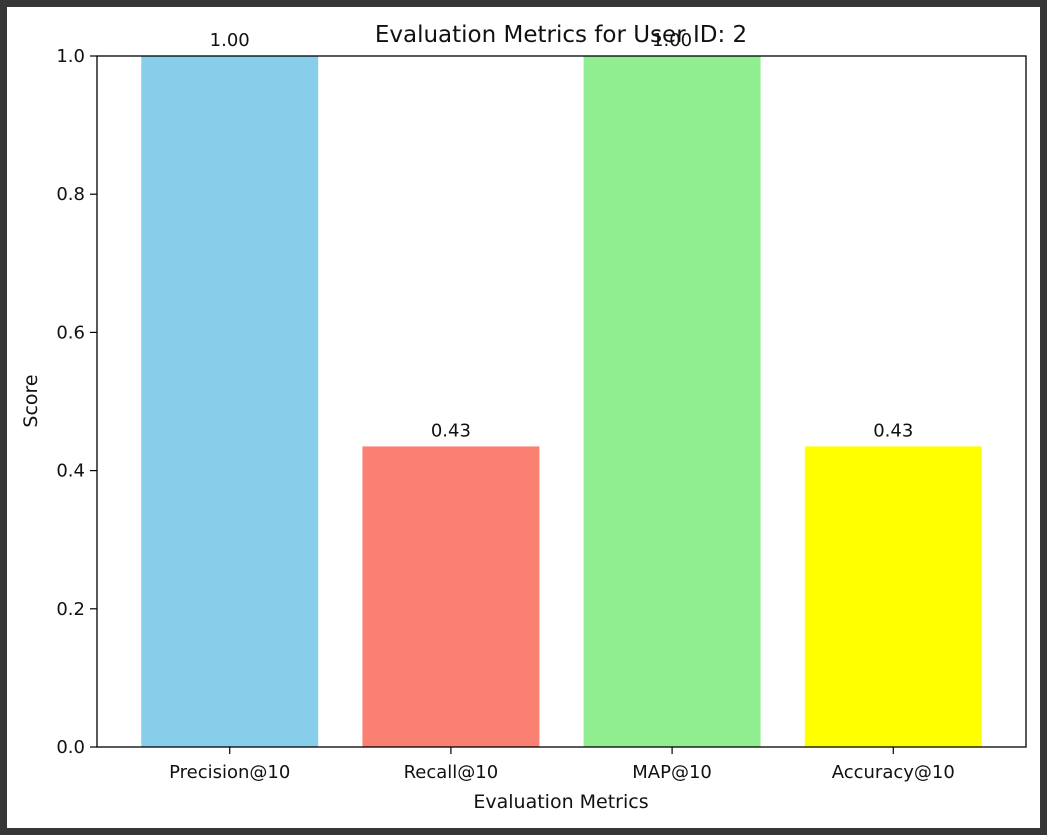 The height and width of the screenshot is (835, 1047). Describe the element at coordinates (451, 772) in the screenshot. I see `x-tick-label: Recall@10` at that location.